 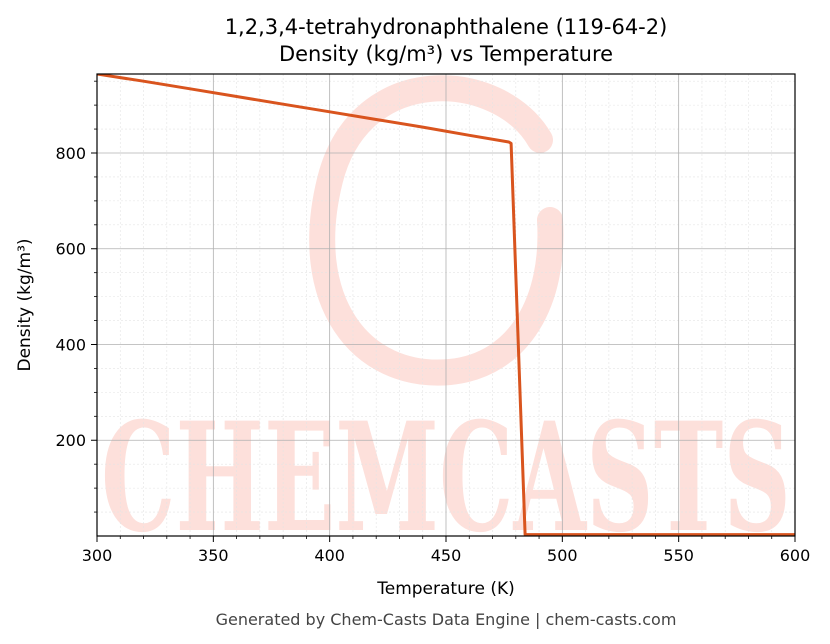 What do you see at coordinates (70, 344) in the screenshot?
I see `y-tick-label: 400` at bounding box center [70, 344].